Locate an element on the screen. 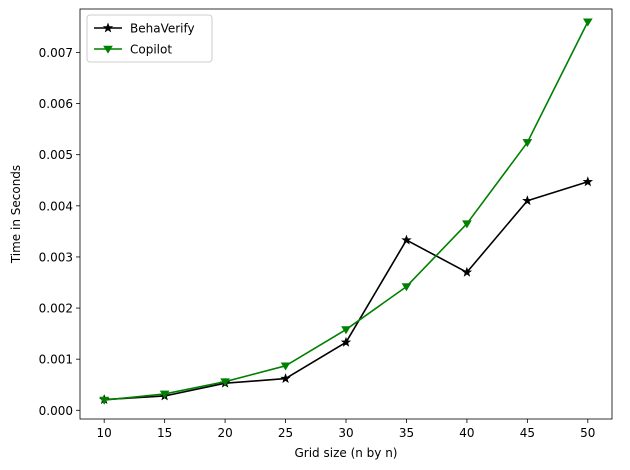  x-axis: 10 15 20 25 30 35 40 45 50 is located at coordinates (346, 429).